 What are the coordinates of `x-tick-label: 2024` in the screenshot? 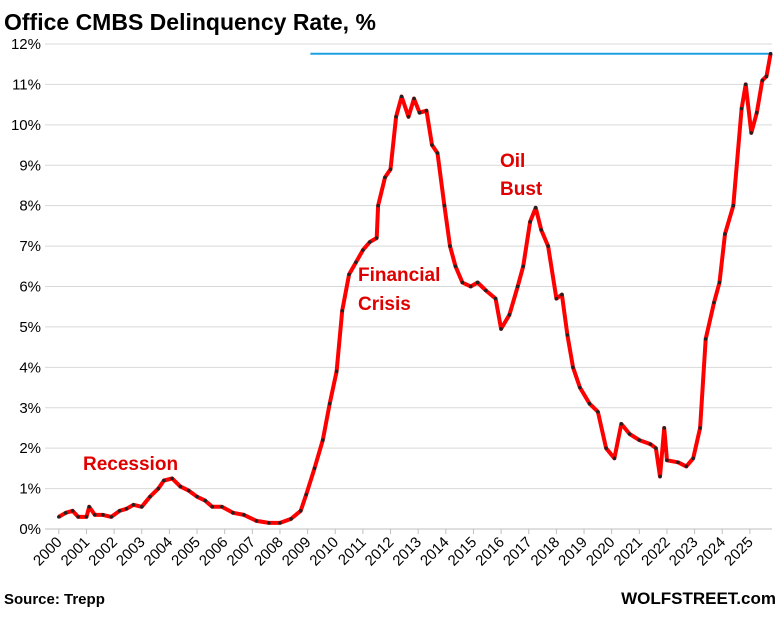 It's located at (711, 552).